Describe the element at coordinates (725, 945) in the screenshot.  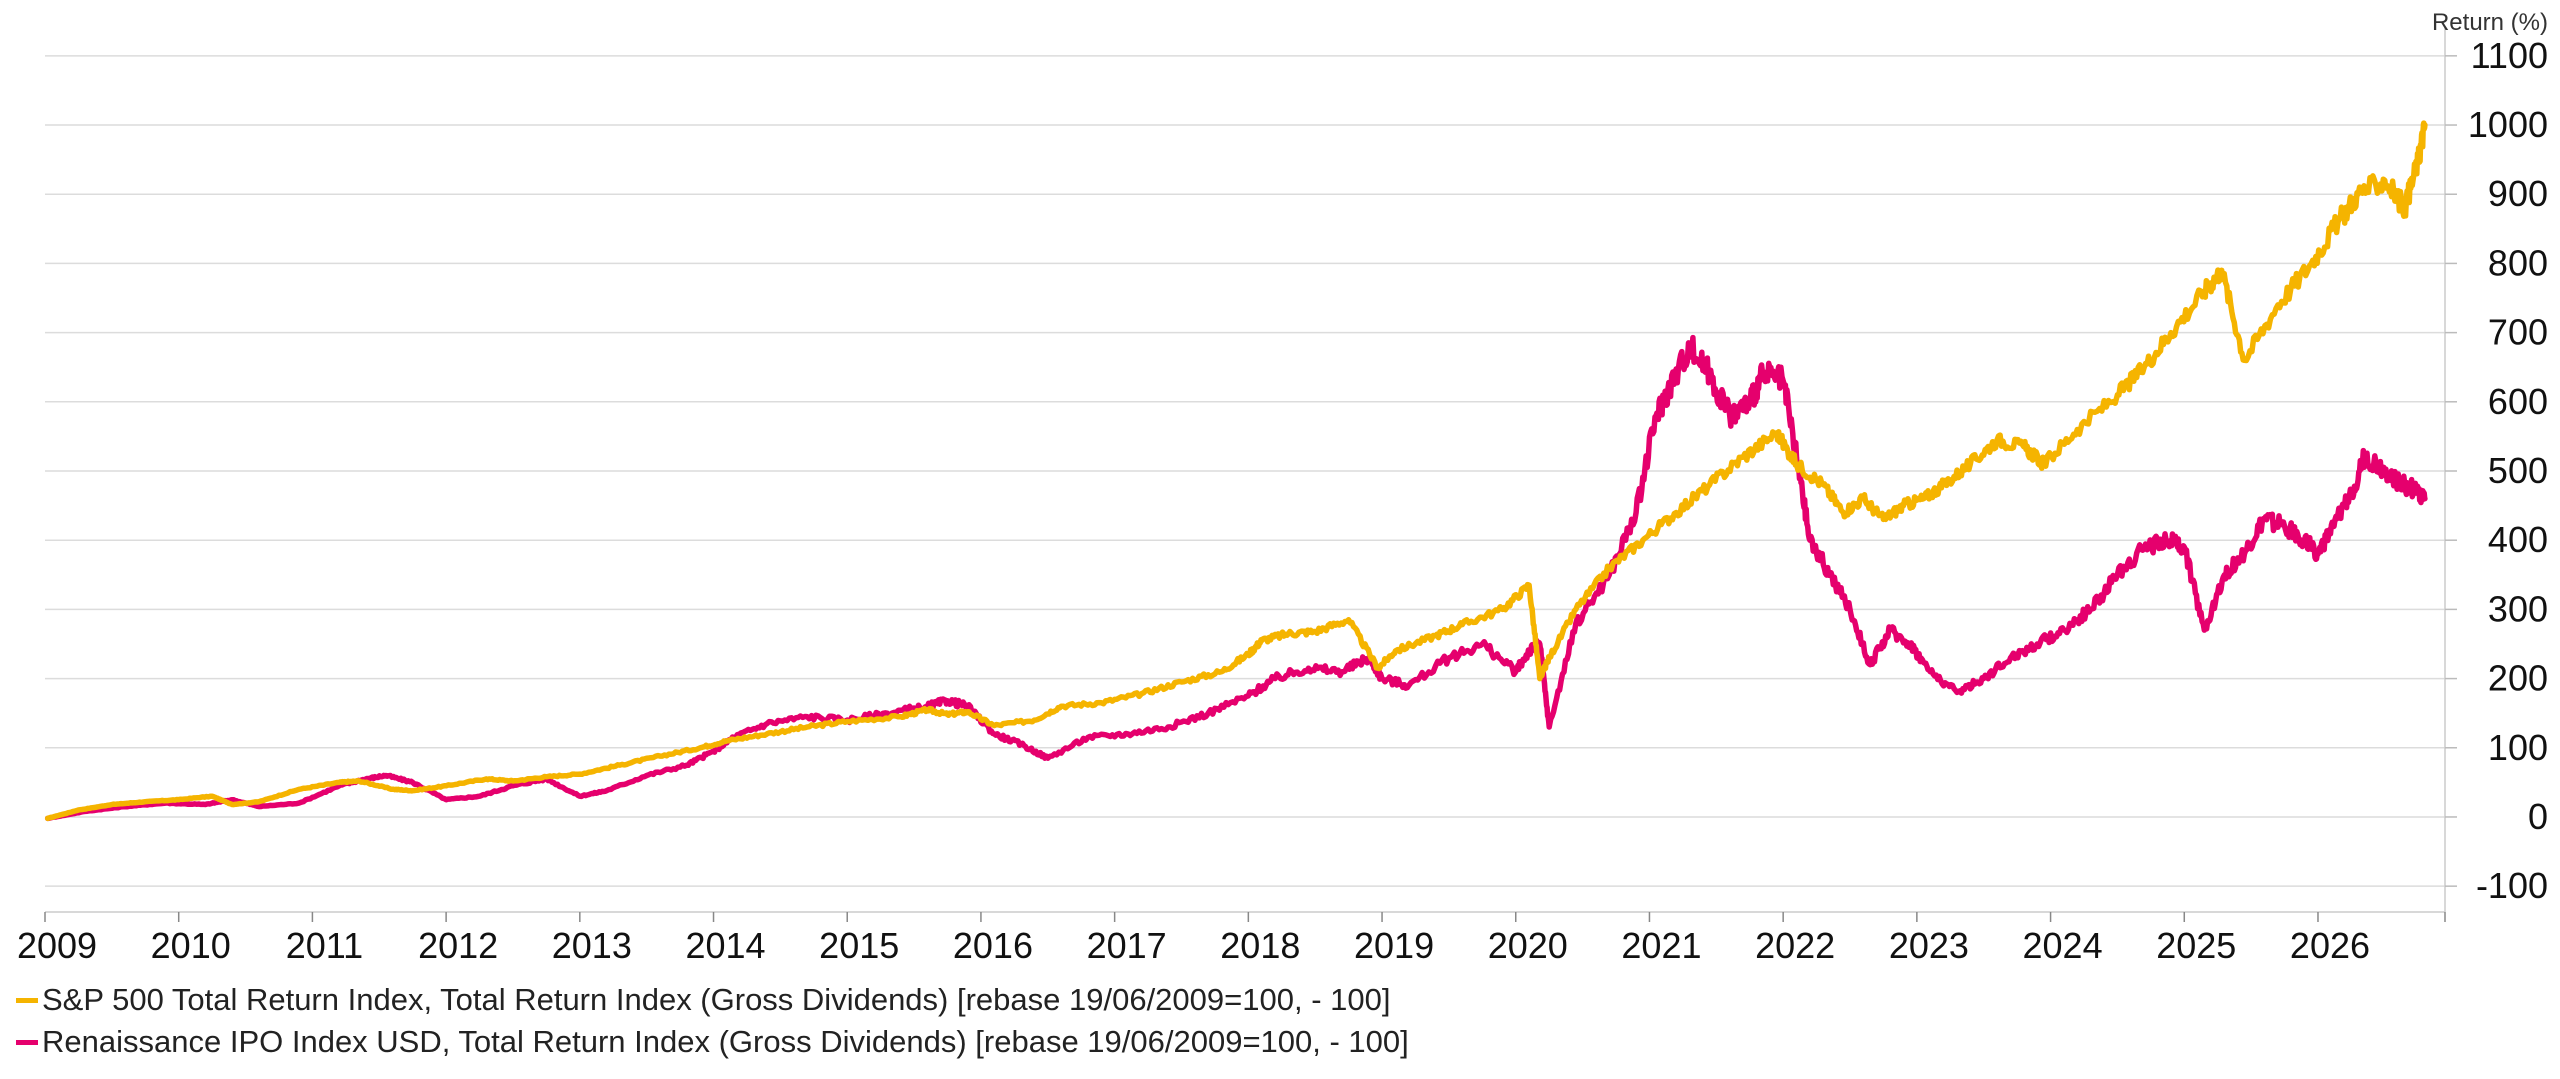
I see `x-tick-label: 2014` at that location.